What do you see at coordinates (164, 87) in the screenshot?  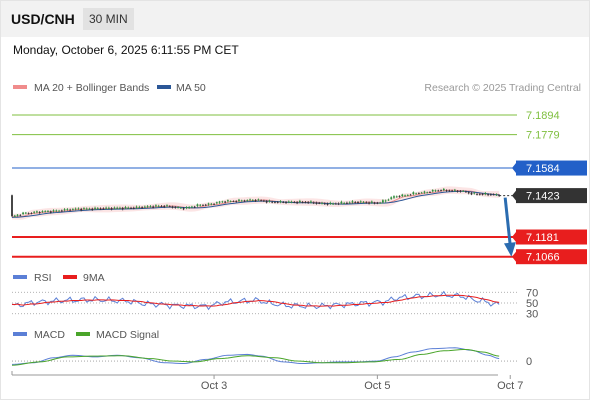 I see `ma50-legend-swatch` at bounding box center [164, 87].